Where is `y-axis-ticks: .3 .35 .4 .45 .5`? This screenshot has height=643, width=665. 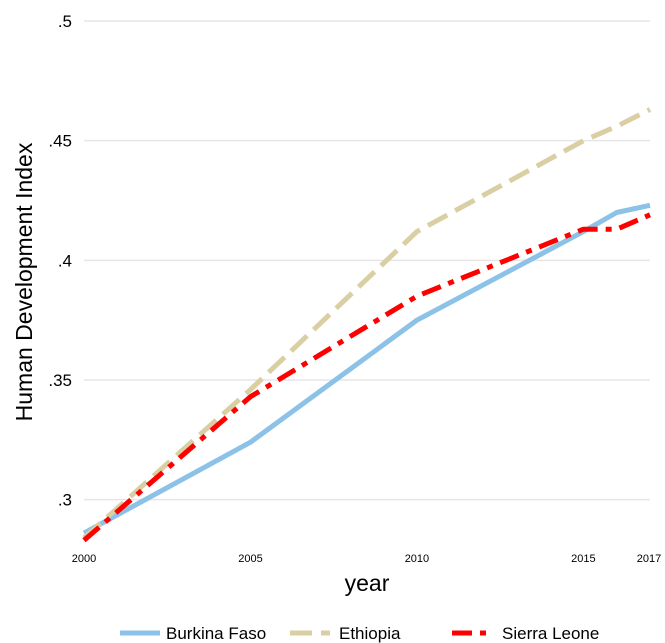
y-axis-ticks: .3 .35 .4 .45 .5 is located at coordinates (60, 261).